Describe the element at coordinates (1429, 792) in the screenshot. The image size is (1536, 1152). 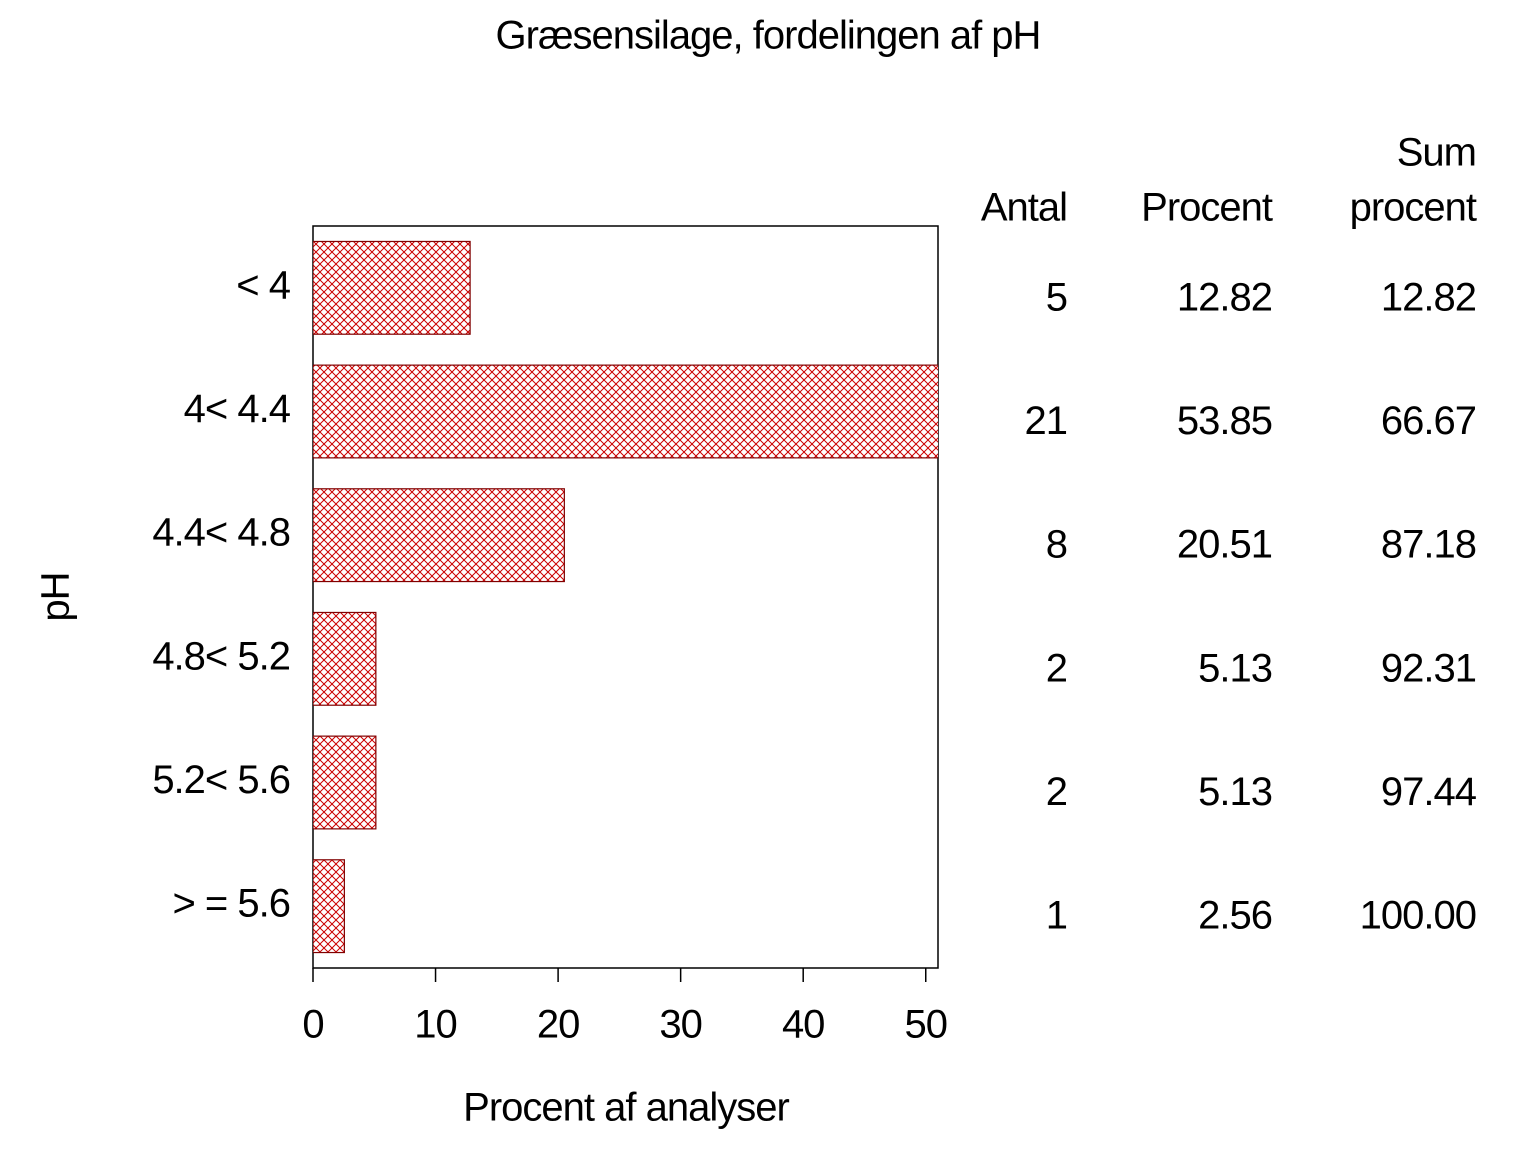
I see `table-cumulative: 97.44` at that location.